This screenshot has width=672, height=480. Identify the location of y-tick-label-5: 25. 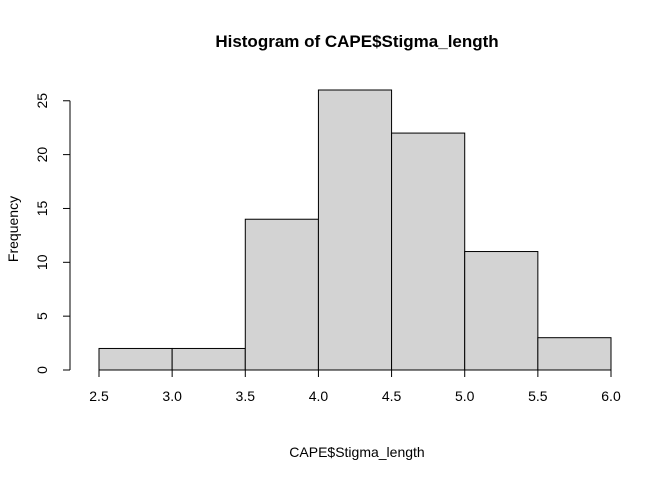
(42, 101).